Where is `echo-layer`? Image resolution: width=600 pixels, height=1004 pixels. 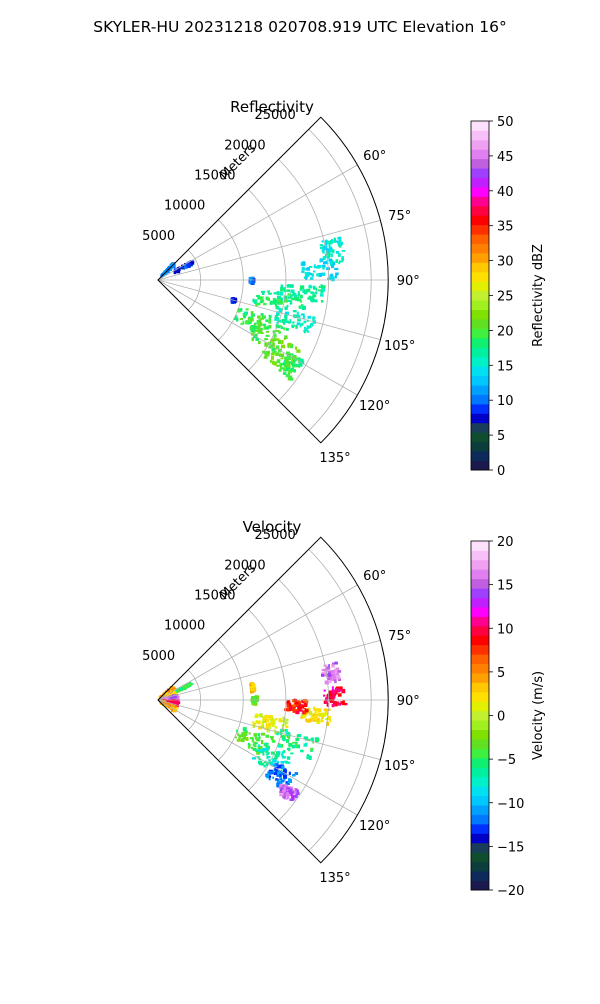
echo-layer is located at coordinates (253, 731).